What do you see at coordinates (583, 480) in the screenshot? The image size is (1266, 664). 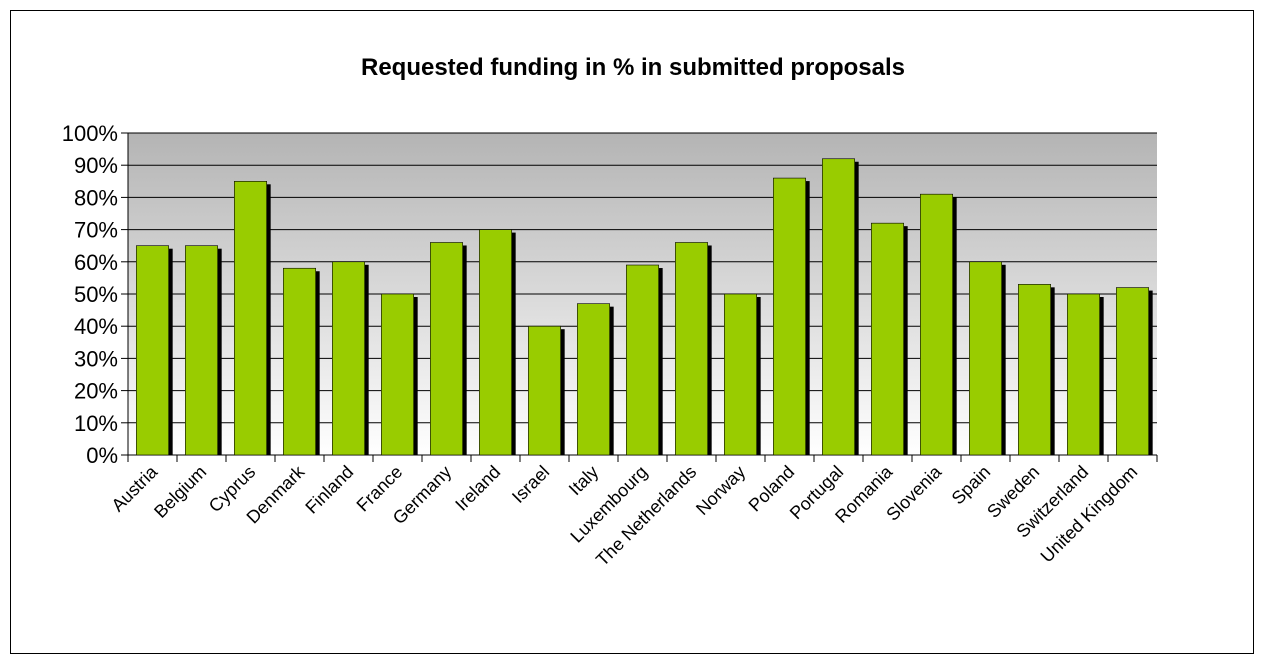 I see `x-tick-label: Italy` at bounding box center [583, 480].